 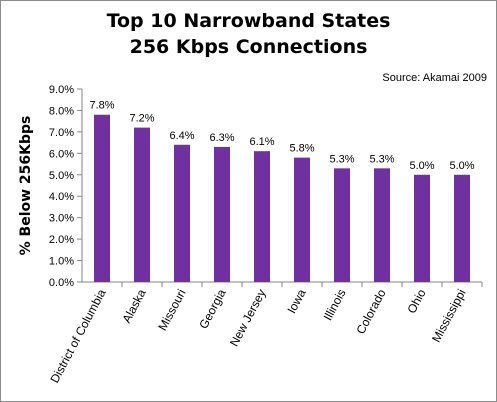 I want to click on chart-title-line2: 256 Kbps Connections, so click(x=248, y=47).